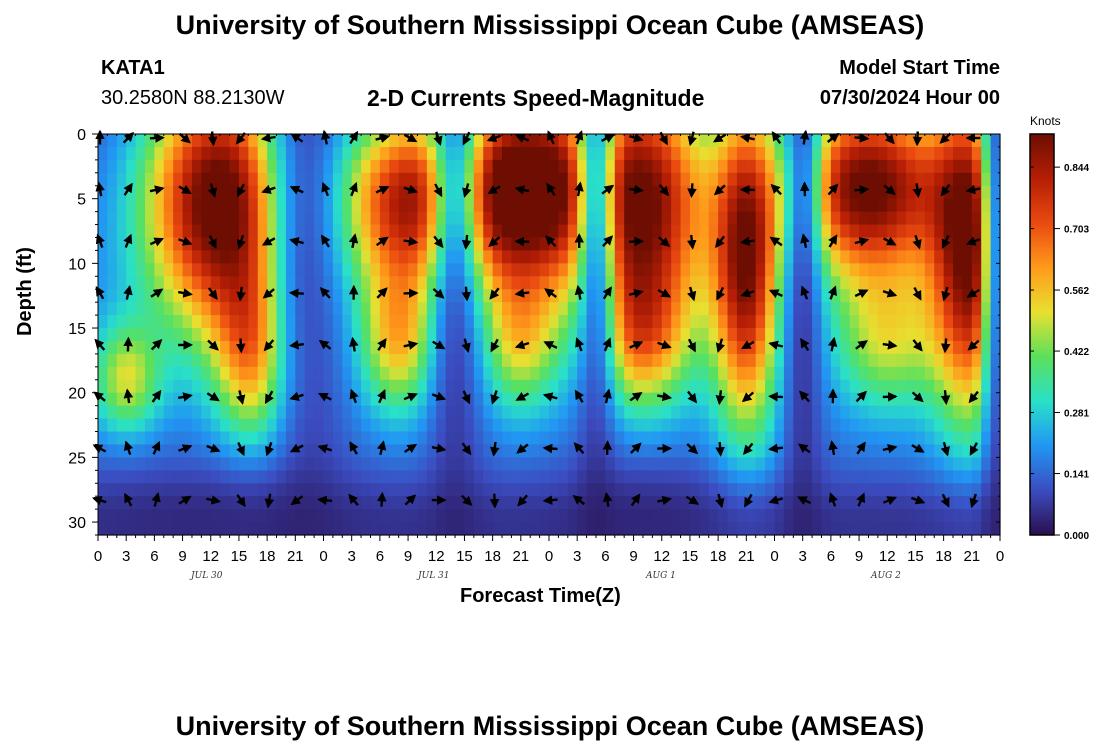  I want to click on x-tick-label: 12, so click(436, 556).